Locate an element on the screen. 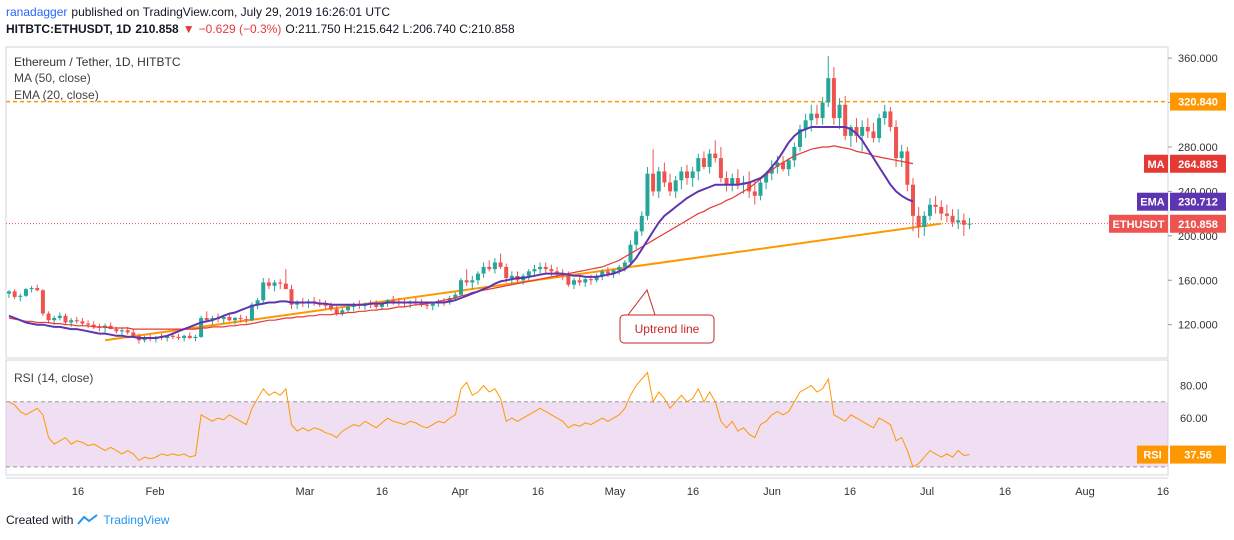  rsi-legend: RSI (14, close) is located at coordinates (54, 378).